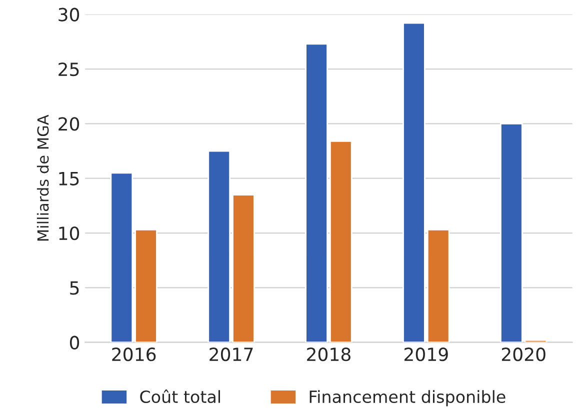 The width and height of the screenshot is (587, 410). Describe the element at coordinates (69, 233) in the screenshot. I see `y-tick-label: 10` at that location.